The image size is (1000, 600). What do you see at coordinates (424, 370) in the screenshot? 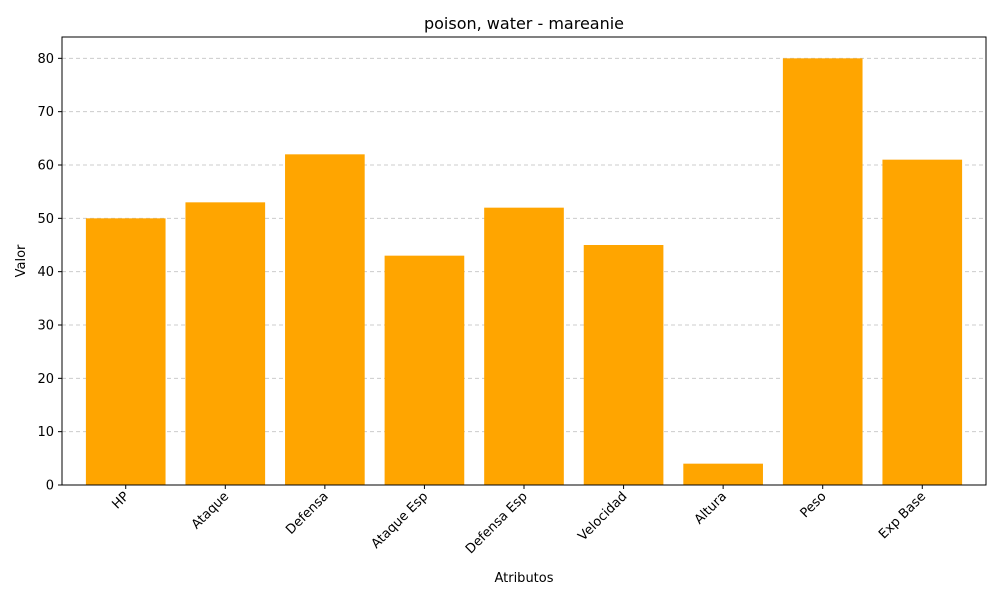
I see `bar-ataque-esp` at bounding box center [424, 370].